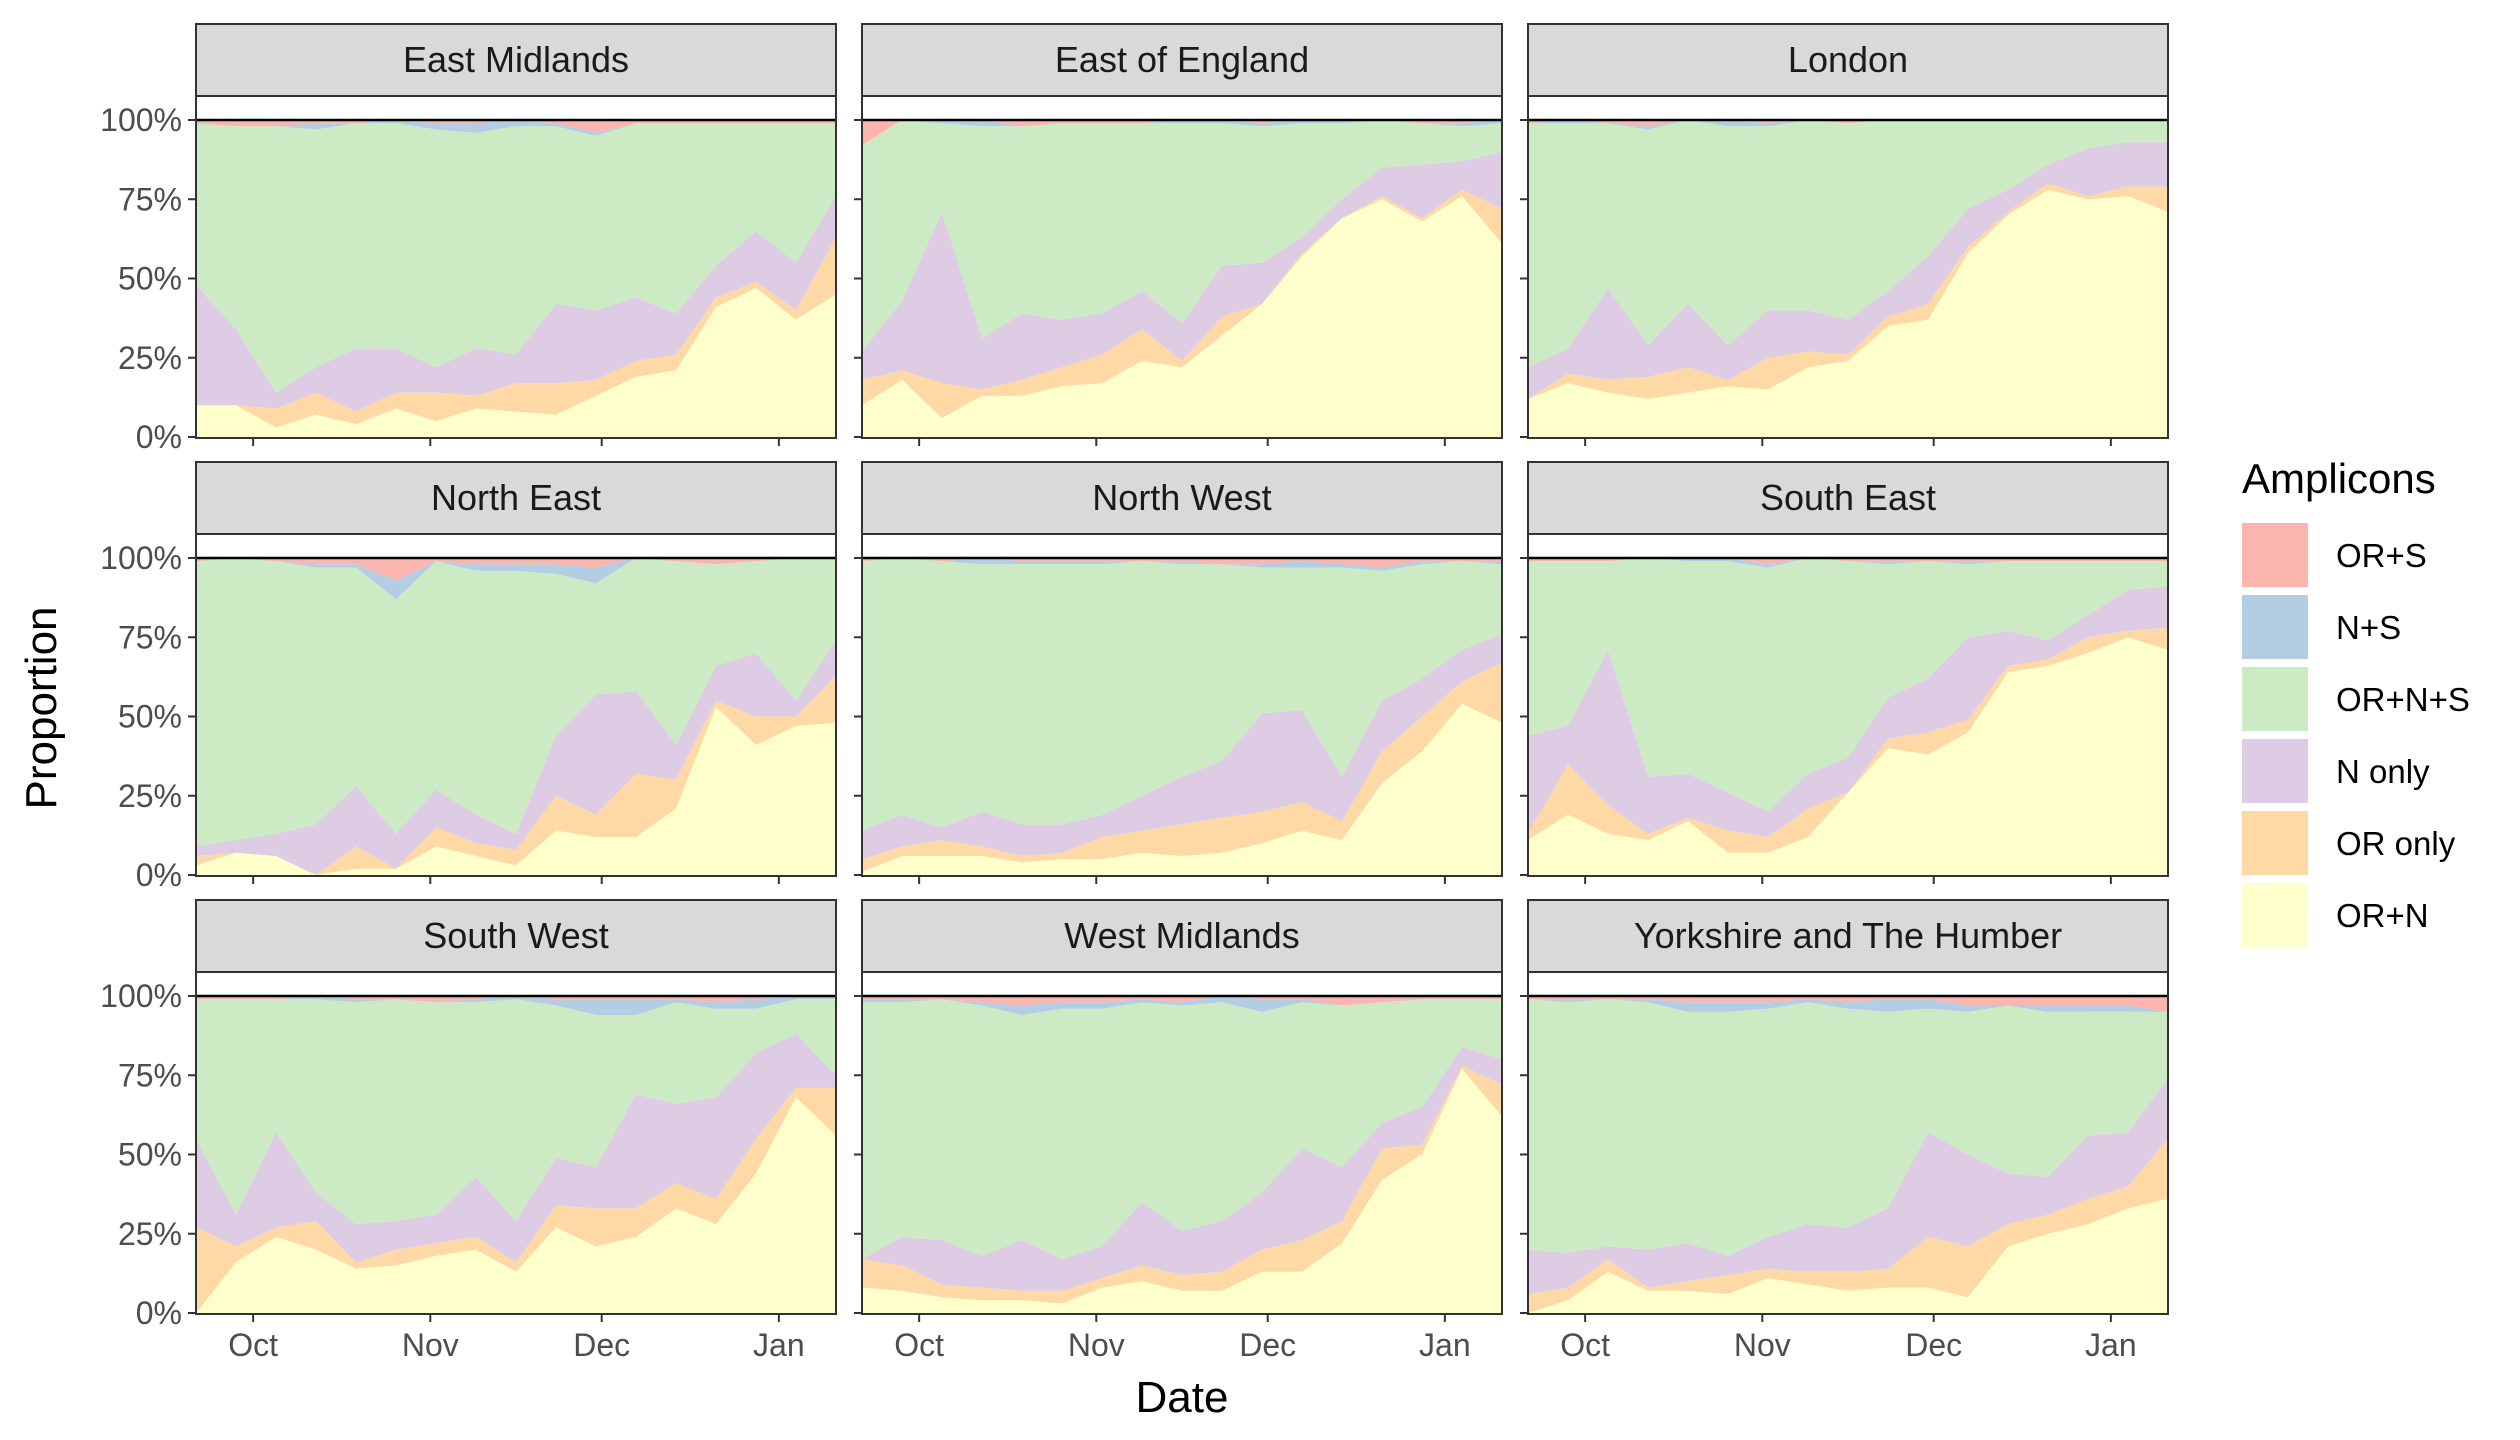  Describe the element at coordinates (2403, 699) in the screenshot. I see `legend-label: OR+N+S` at that location.